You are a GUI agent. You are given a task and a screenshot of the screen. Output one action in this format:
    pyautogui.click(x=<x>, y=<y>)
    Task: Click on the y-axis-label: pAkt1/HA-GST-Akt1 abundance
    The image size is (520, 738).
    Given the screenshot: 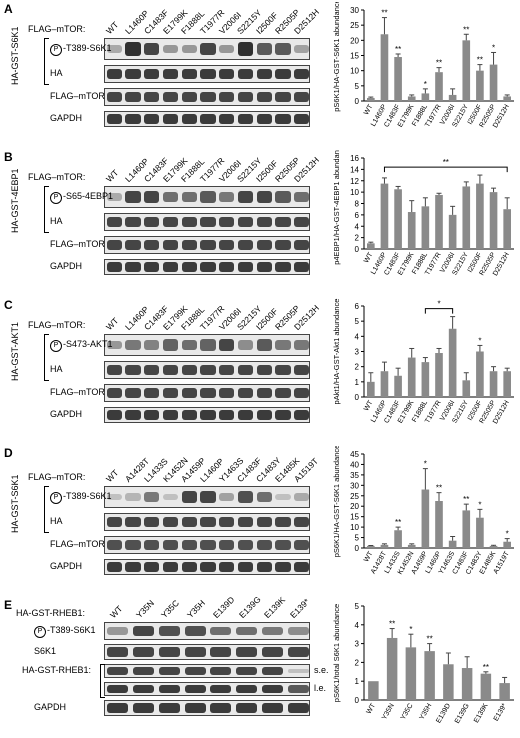 What is the action you would take?
    pyautogui.click(x=336, y=352)
    